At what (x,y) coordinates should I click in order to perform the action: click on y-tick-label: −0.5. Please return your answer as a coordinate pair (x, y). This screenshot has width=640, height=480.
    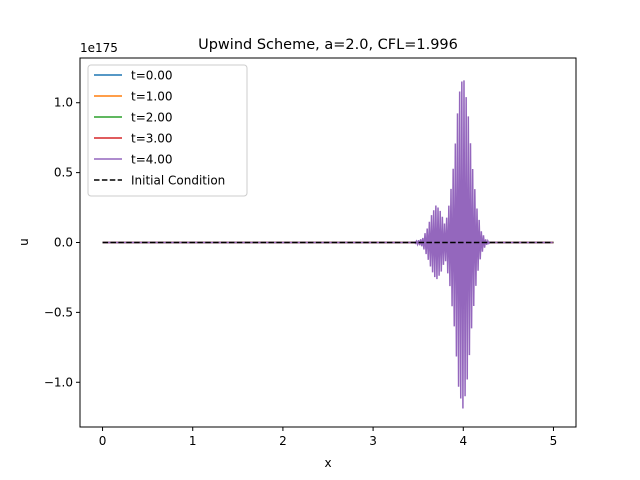
    Looking at the image, I should click on (58, 312).